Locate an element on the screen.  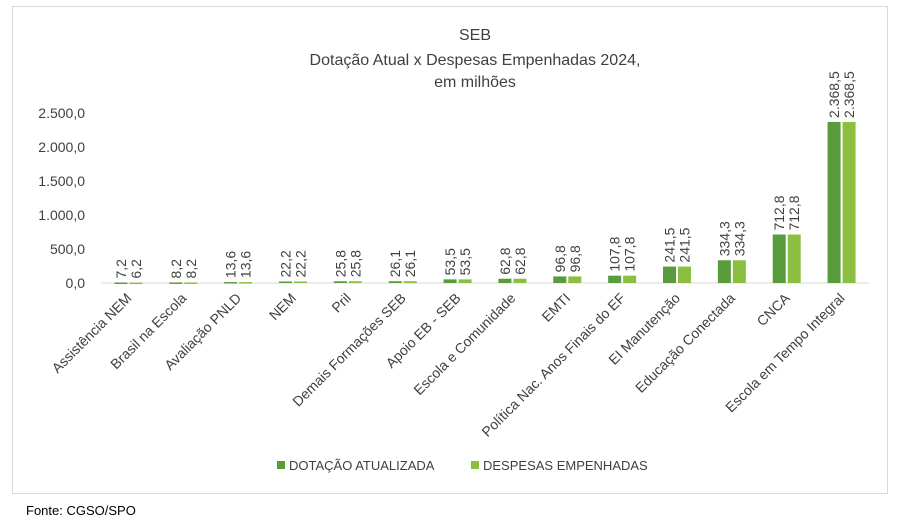
y-tick-label: 2.500,0 is located at coordinates (61, 113).